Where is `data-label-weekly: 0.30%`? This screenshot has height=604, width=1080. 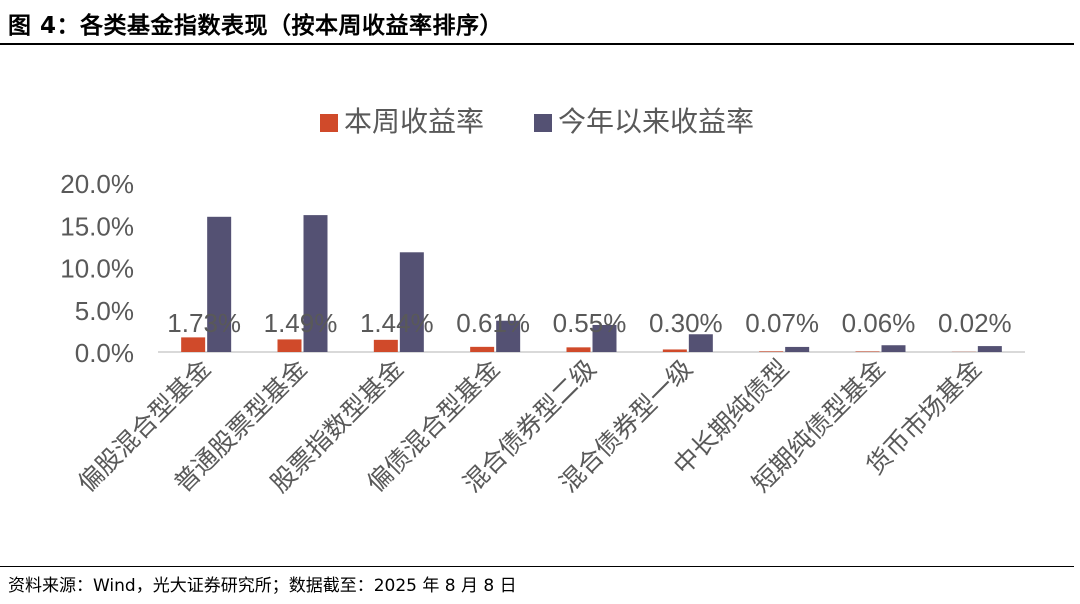 data-label-weekly: 0.30% is located at coordinates (686, 323).